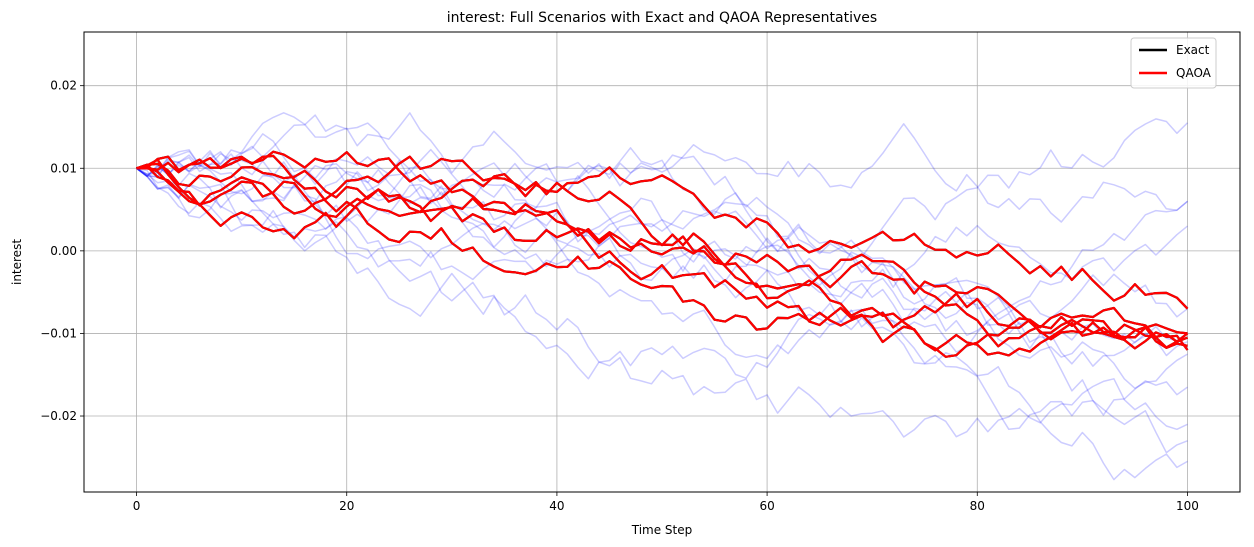  Describe the element at coordinates (137, 506) in the screenshot. I see `x-tick-label: 0` at that location.